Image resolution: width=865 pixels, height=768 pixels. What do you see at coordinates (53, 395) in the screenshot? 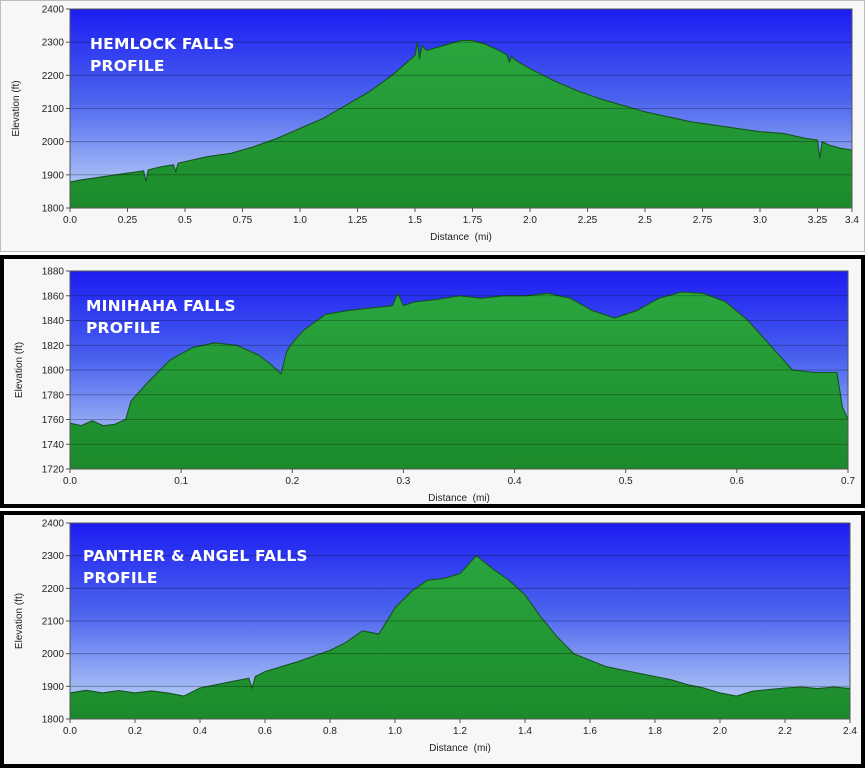
I see `y-tick-label: 1780` at bounding box center [53, 395].